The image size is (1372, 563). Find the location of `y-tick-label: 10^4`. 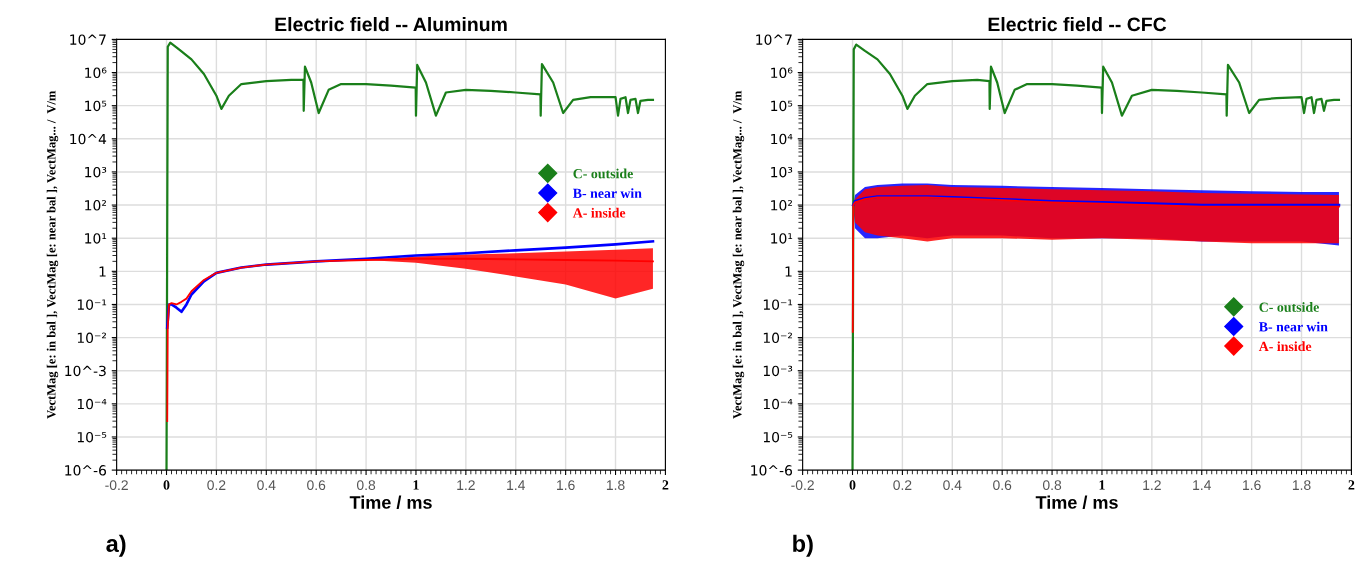

y-tick-label: 10^4 is located at coordinates (88, 139).